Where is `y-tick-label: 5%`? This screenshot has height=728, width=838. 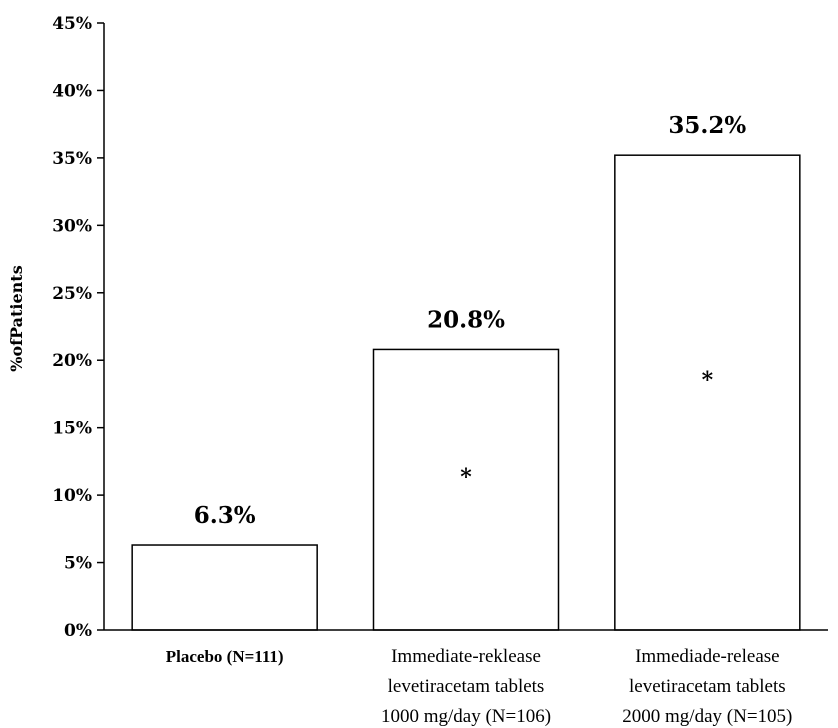 y-tick-label: 5% is located at coordinates (78, 564).